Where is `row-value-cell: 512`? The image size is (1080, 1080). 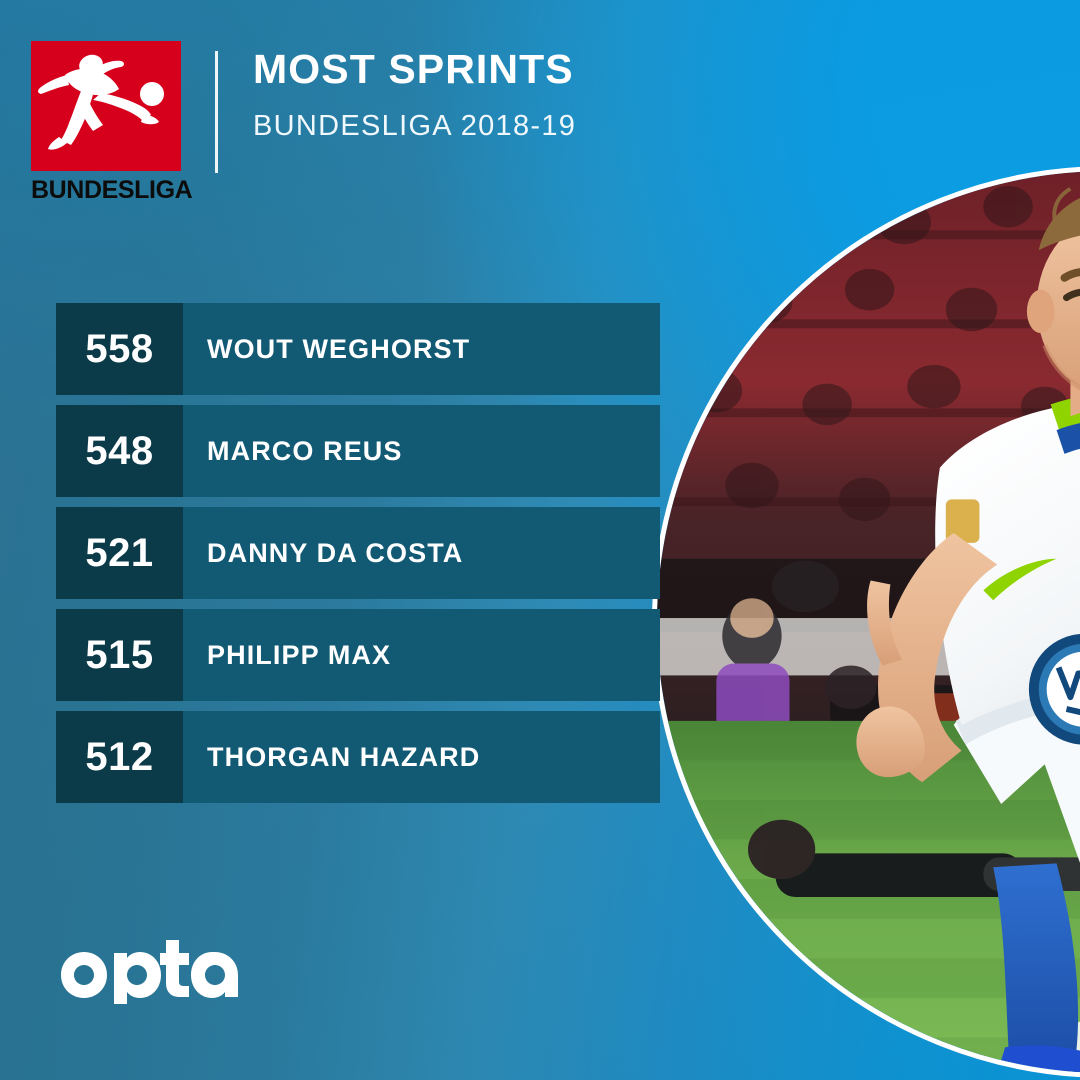 row-value-cell: 512 is located at coordinates (119, 757).